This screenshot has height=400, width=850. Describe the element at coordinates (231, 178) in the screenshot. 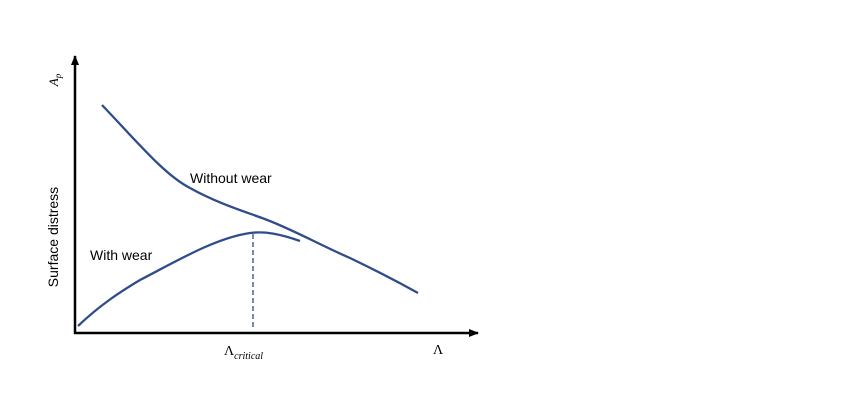

I see `curve-label: Without wear` at that location.